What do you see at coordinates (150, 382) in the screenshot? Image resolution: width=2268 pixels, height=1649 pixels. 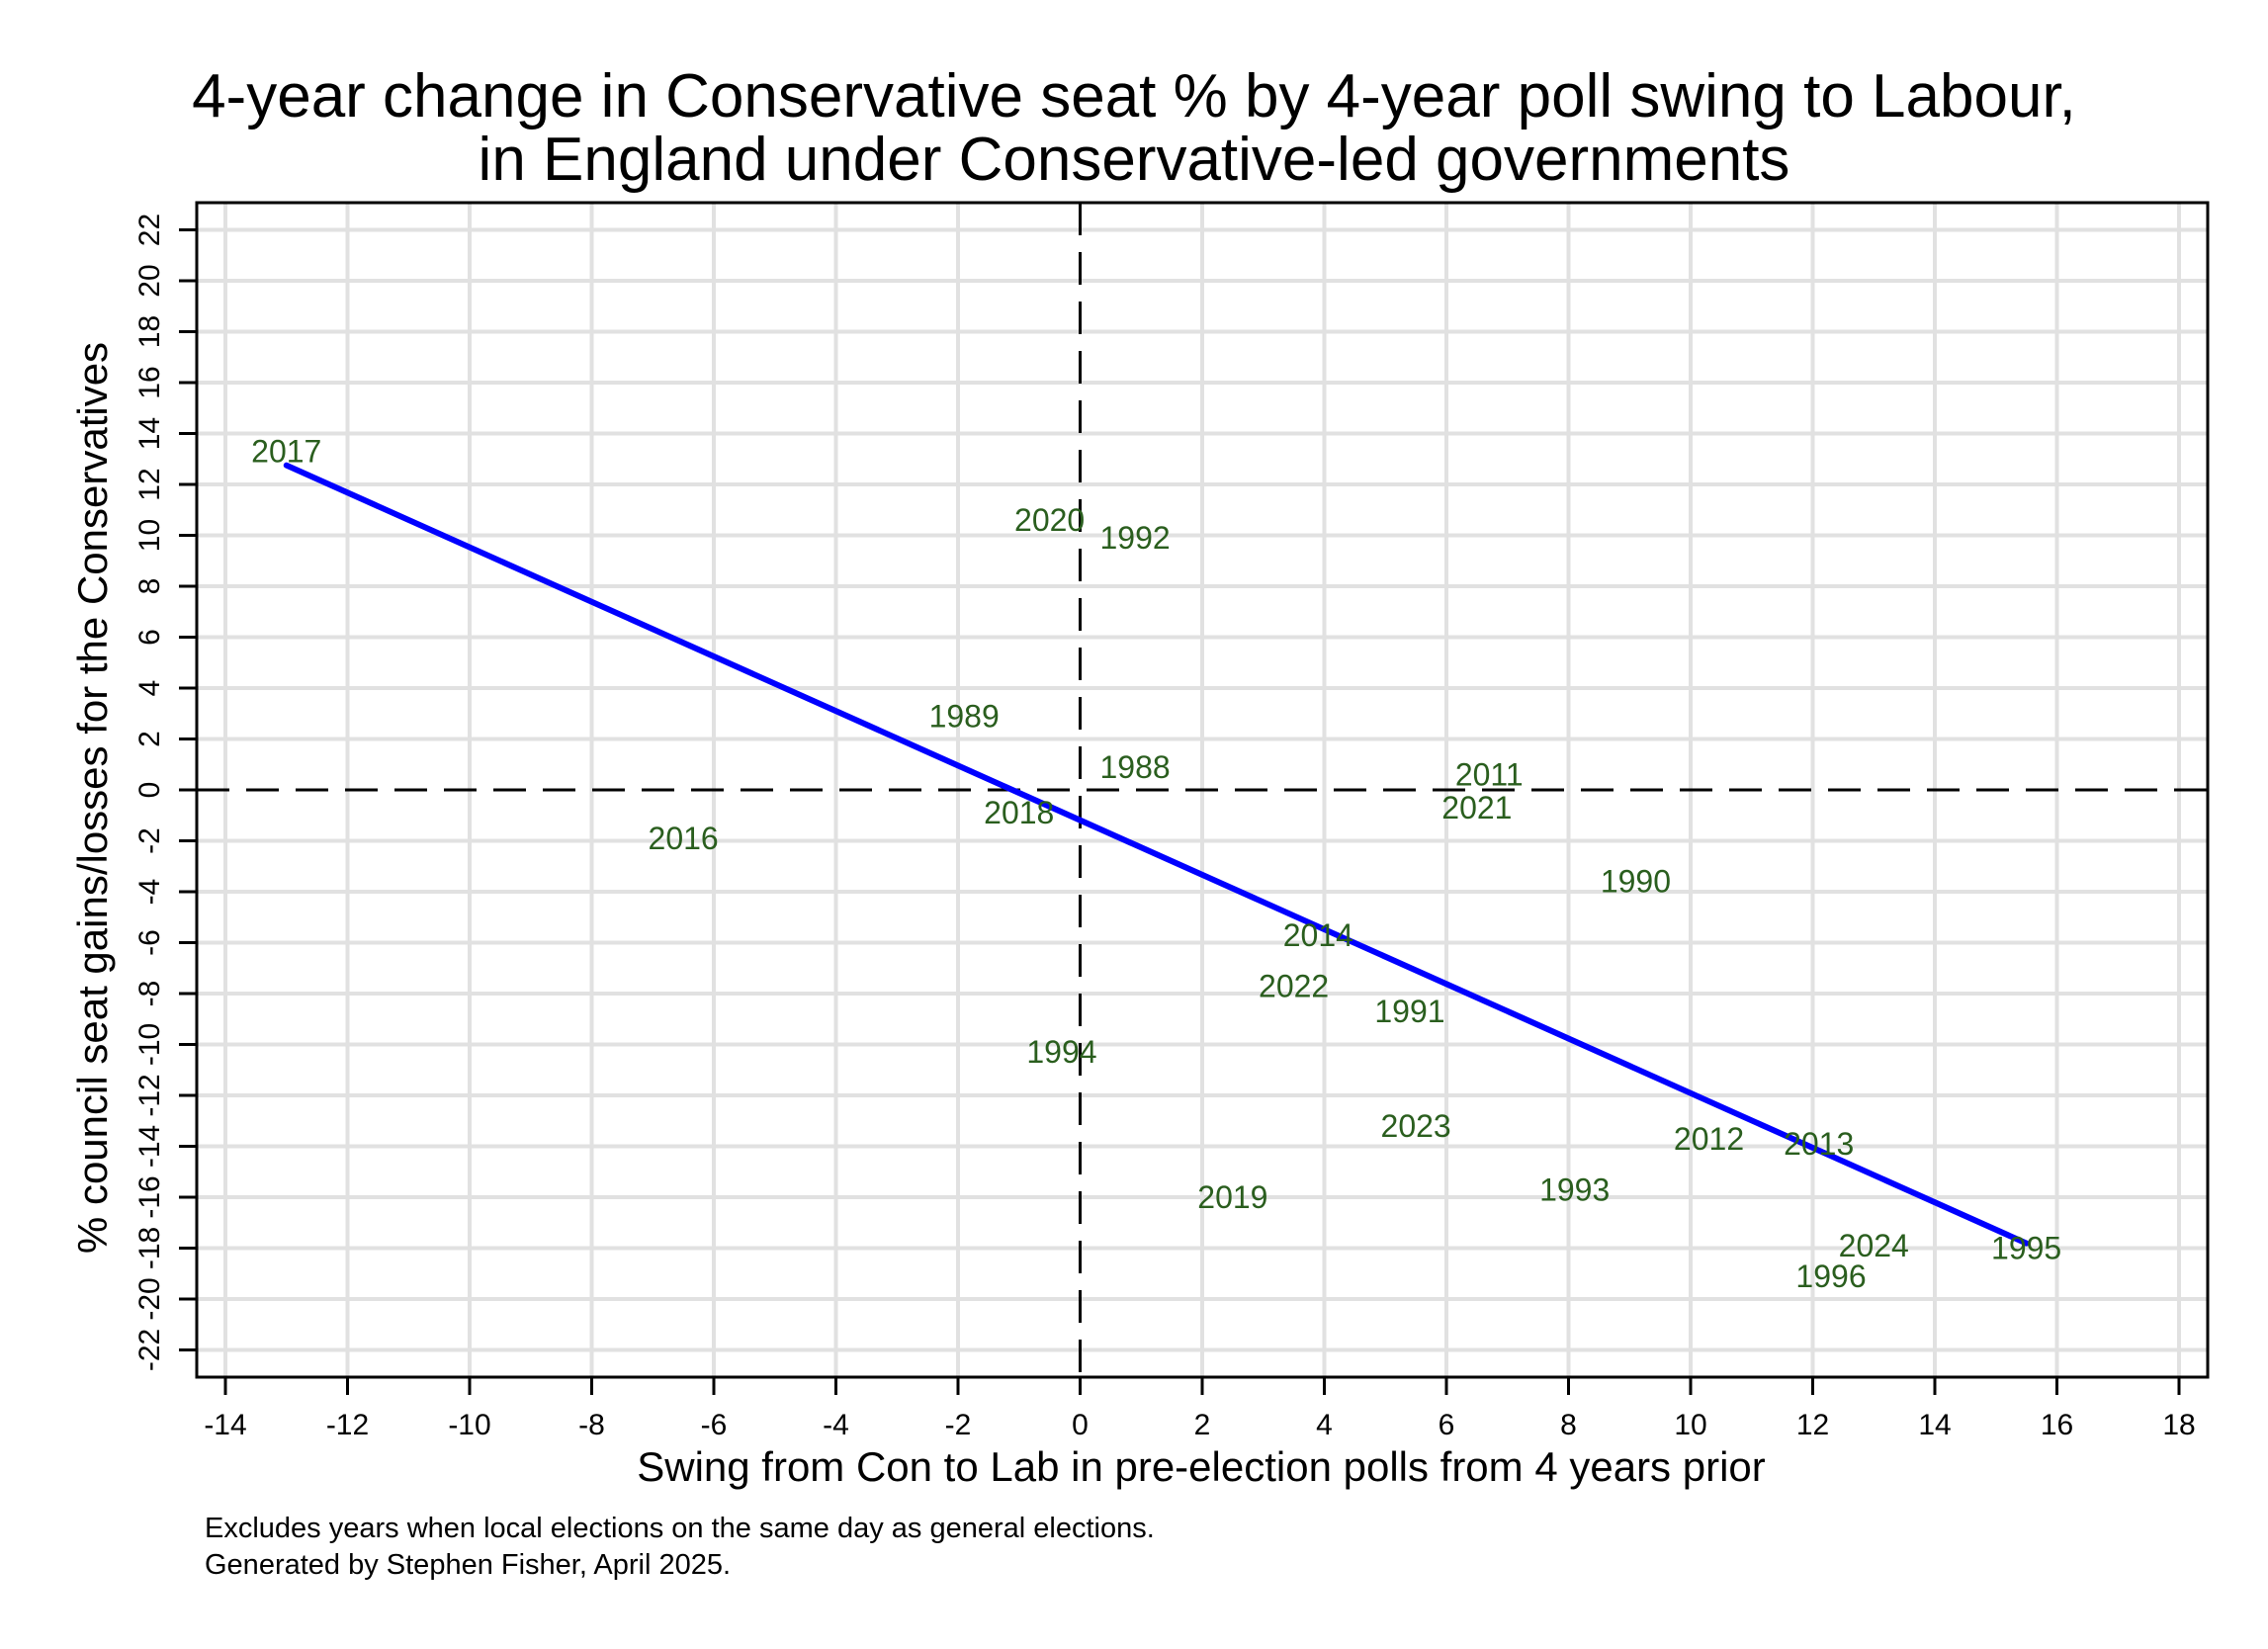 I see `y-tick-label: 16` at bounding box center [150, 382].